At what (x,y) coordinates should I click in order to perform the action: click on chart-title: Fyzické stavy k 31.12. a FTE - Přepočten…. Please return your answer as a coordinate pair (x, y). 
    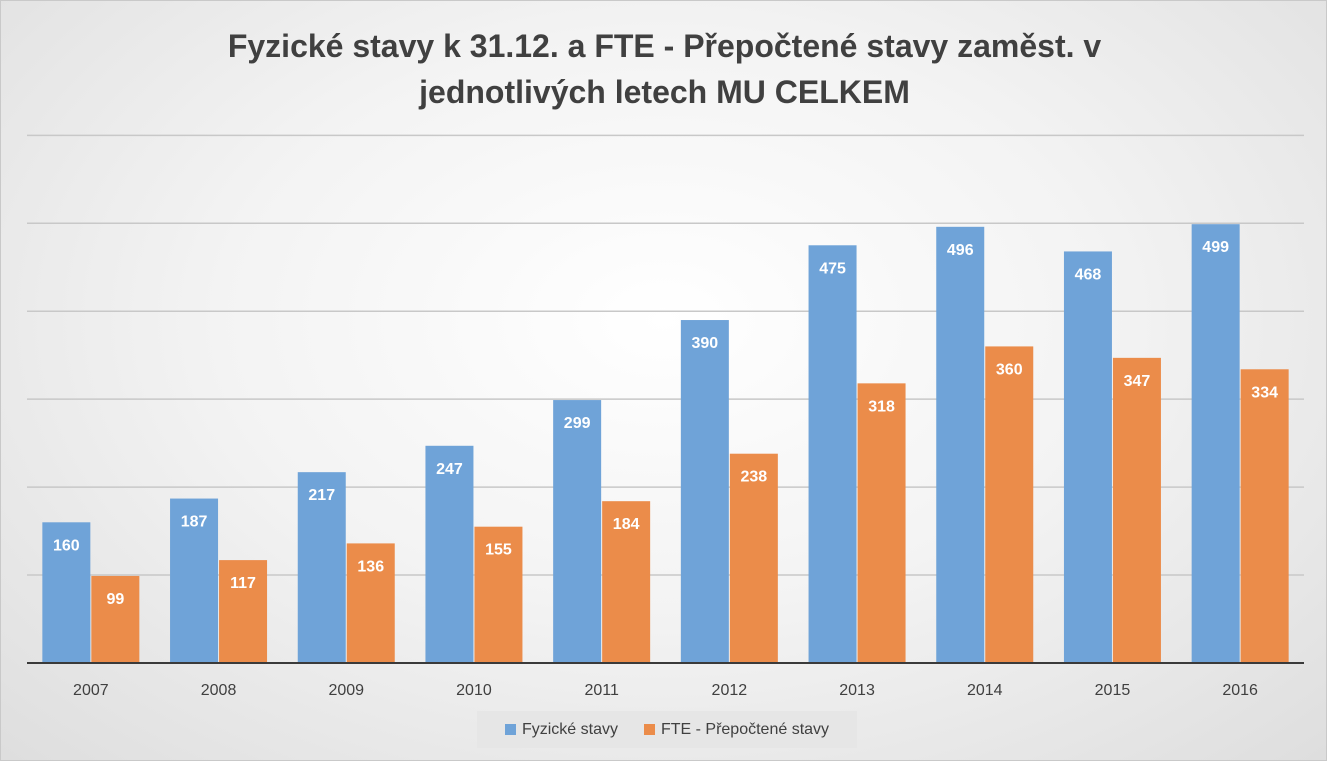
    Looking at the image, I should click on (664, 69).